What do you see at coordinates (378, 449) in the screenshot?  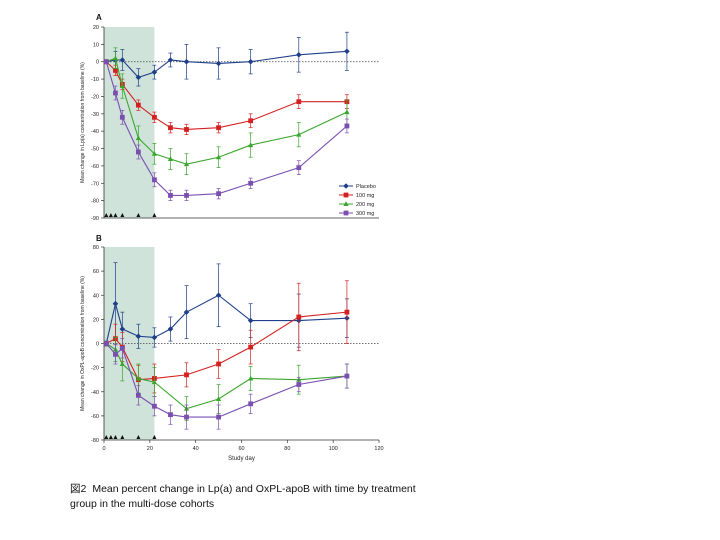 I see `x-tick-label: 120` at bounding box center [378, 449].